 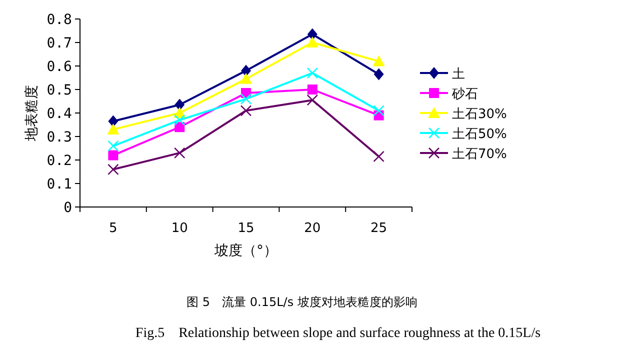 What do you see at coordinates (113, 228) in the screenshot?
I see `x-tick-label: 5` at bounding box center [113, 228].